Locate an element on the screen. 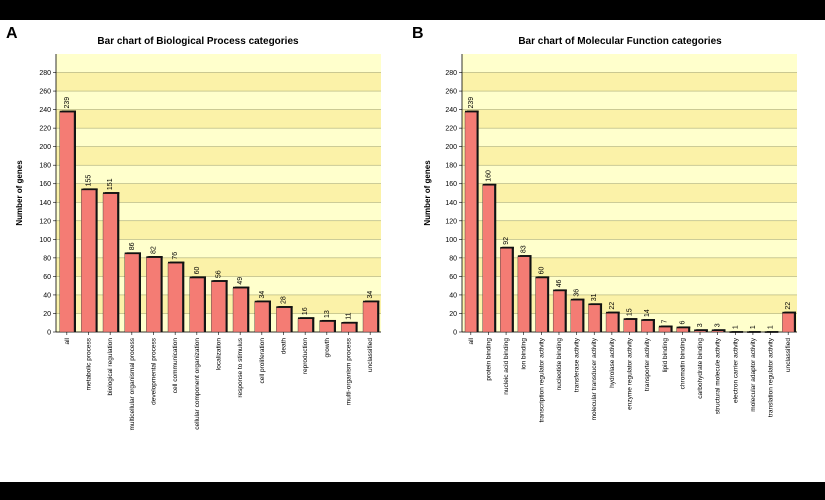  category-label: structural molecule activity is located at coordinates (718, 375).